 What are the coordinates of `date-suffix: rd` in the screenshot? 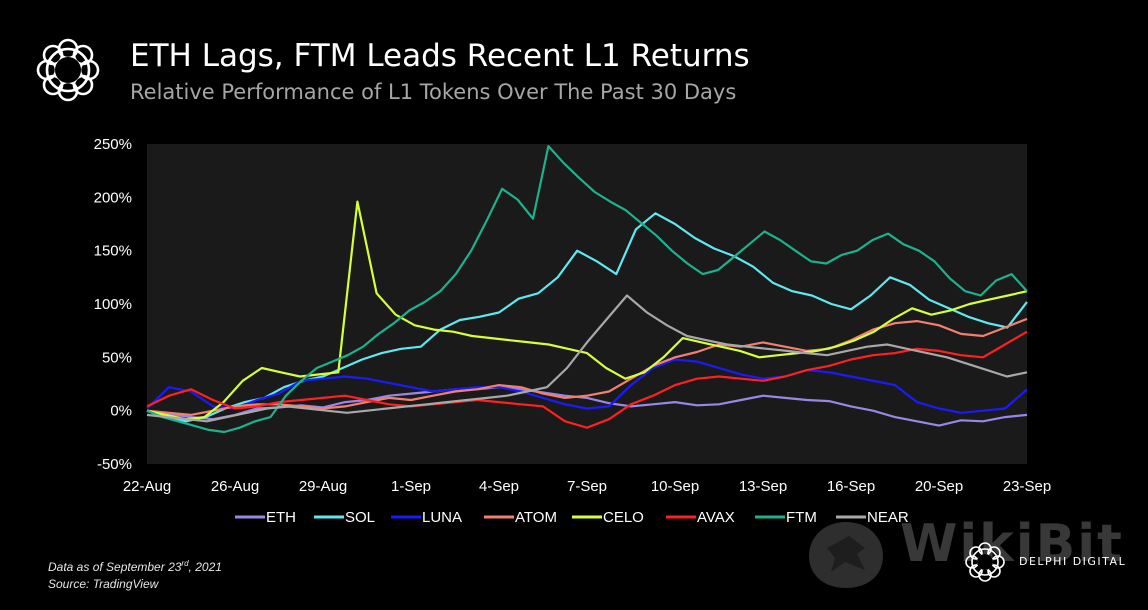 It's located at (185, 563).